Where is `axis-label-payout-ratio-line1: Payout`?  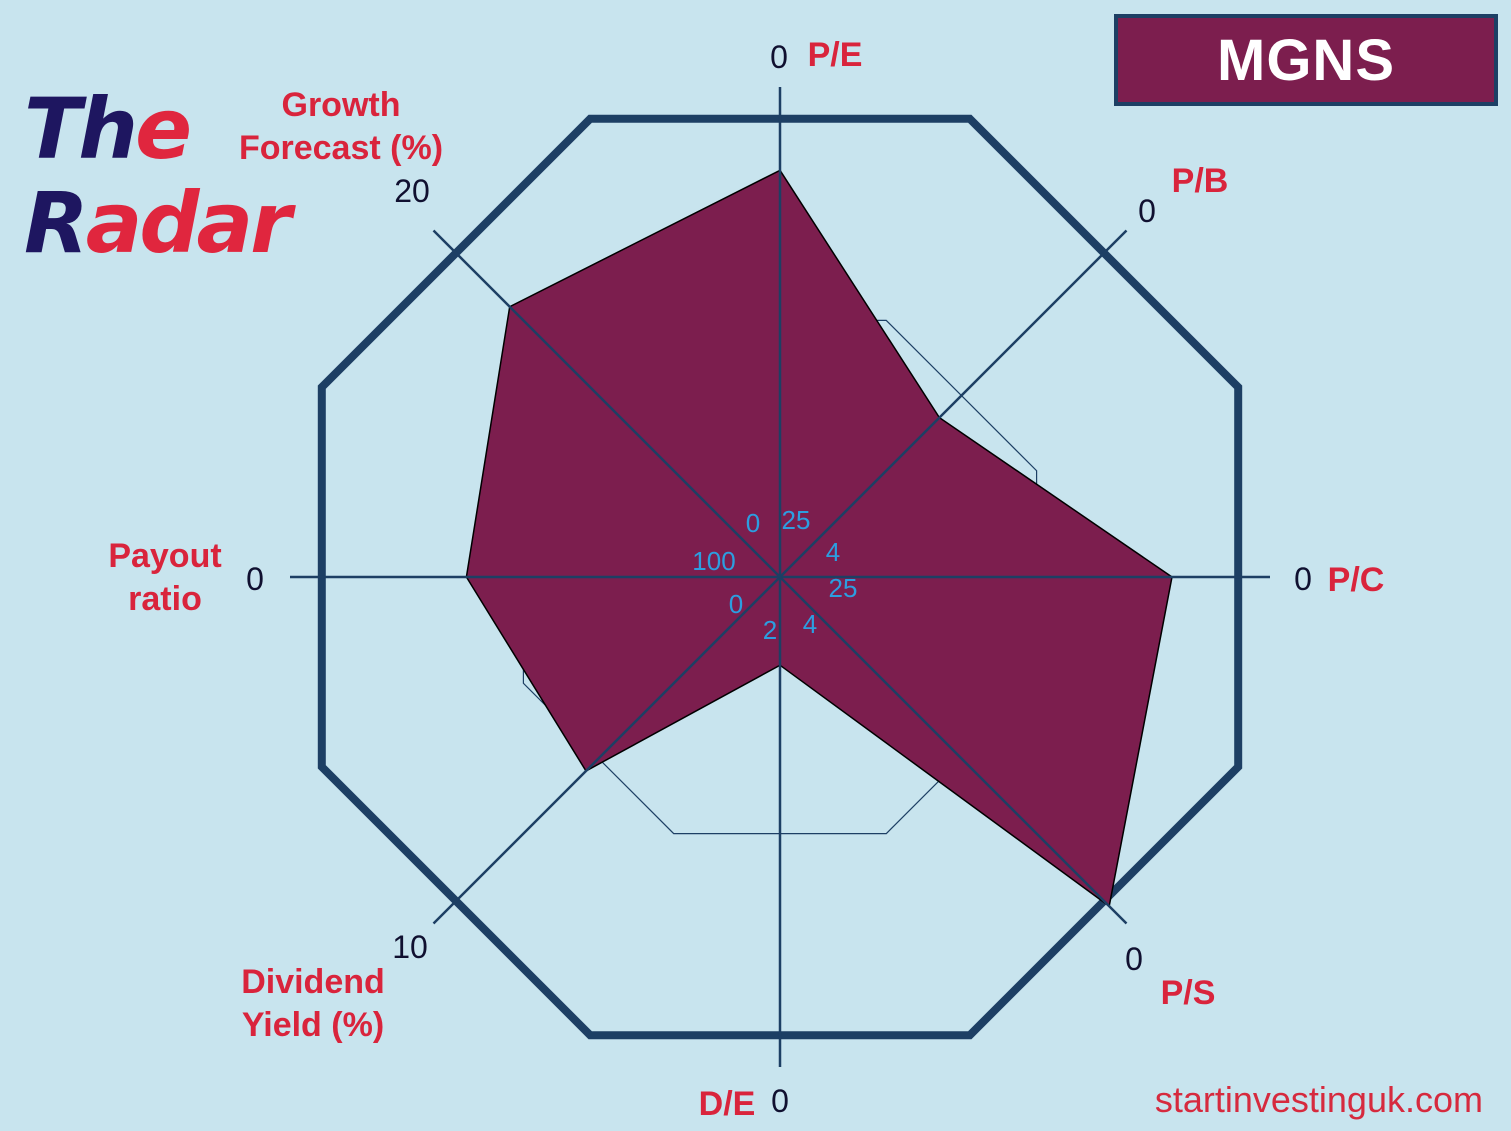 axis-label-payout-ratio-line1: Payout is located at coordinates (164, 556).